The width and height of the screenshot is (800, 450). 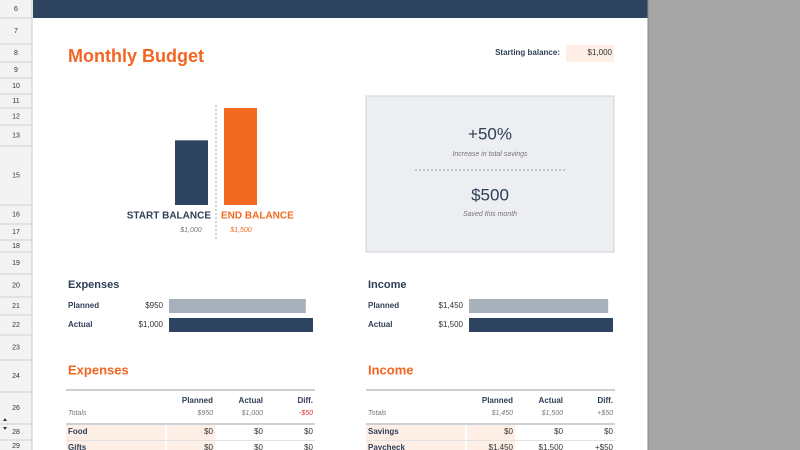 I want to click on row-number: 13, so click(x=16, y=135).